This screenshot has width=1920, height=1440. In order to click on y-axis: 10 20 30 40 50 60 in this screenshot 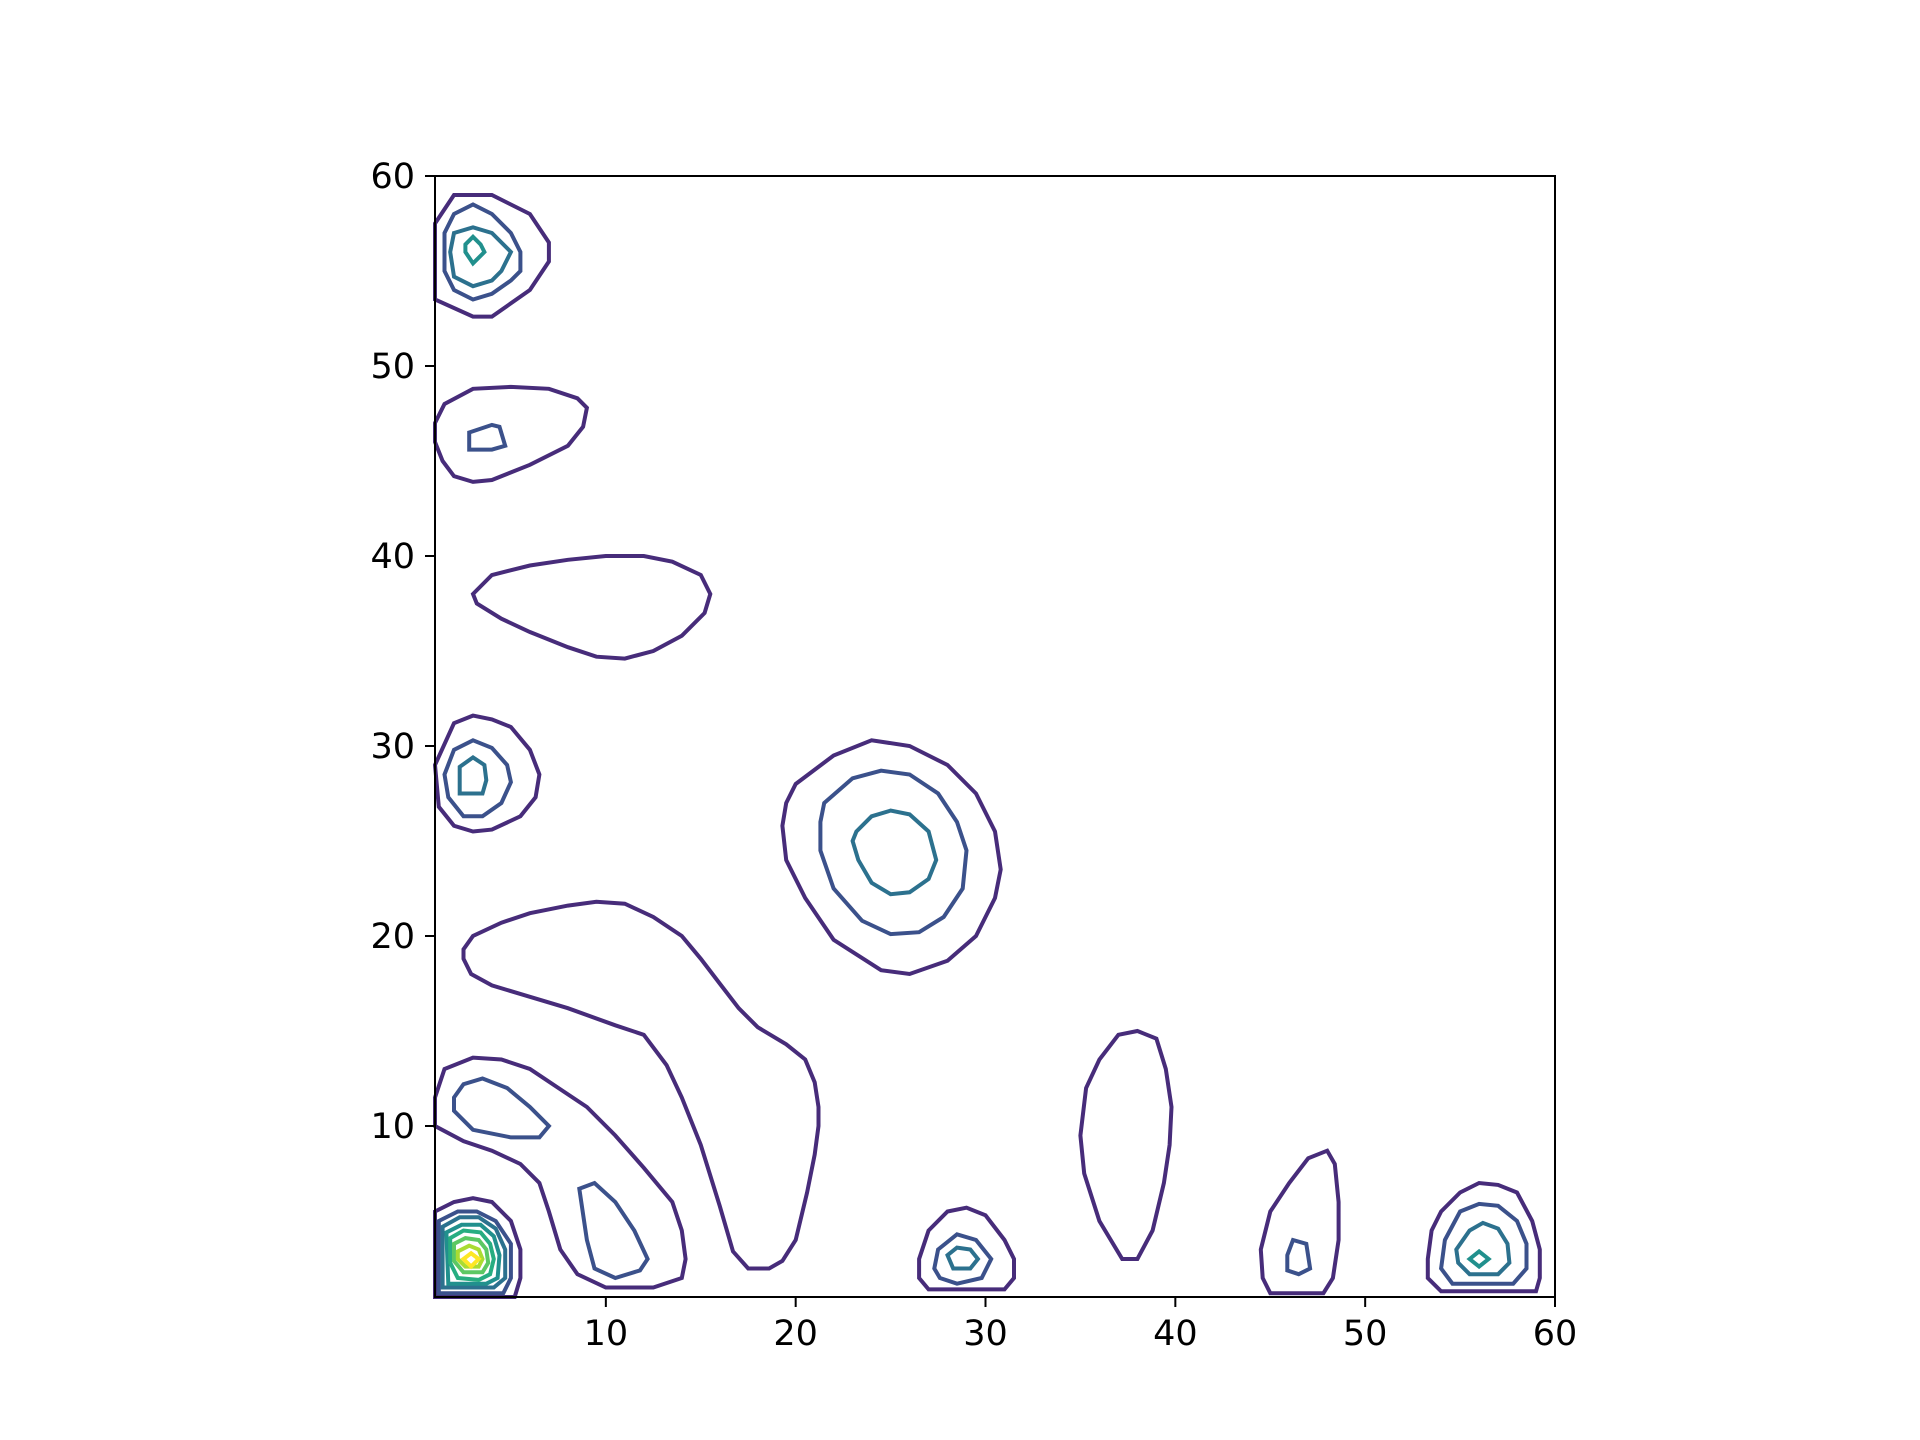, I will do `click(402, 652)`.